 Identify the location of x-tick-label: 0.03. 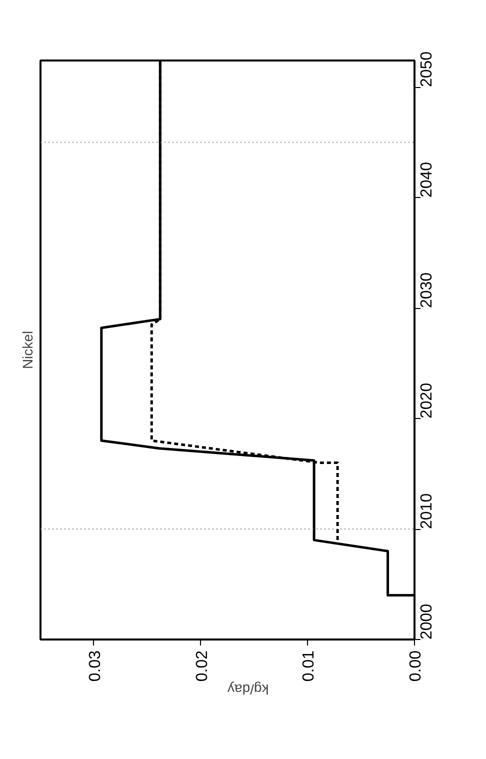
(95, 666).